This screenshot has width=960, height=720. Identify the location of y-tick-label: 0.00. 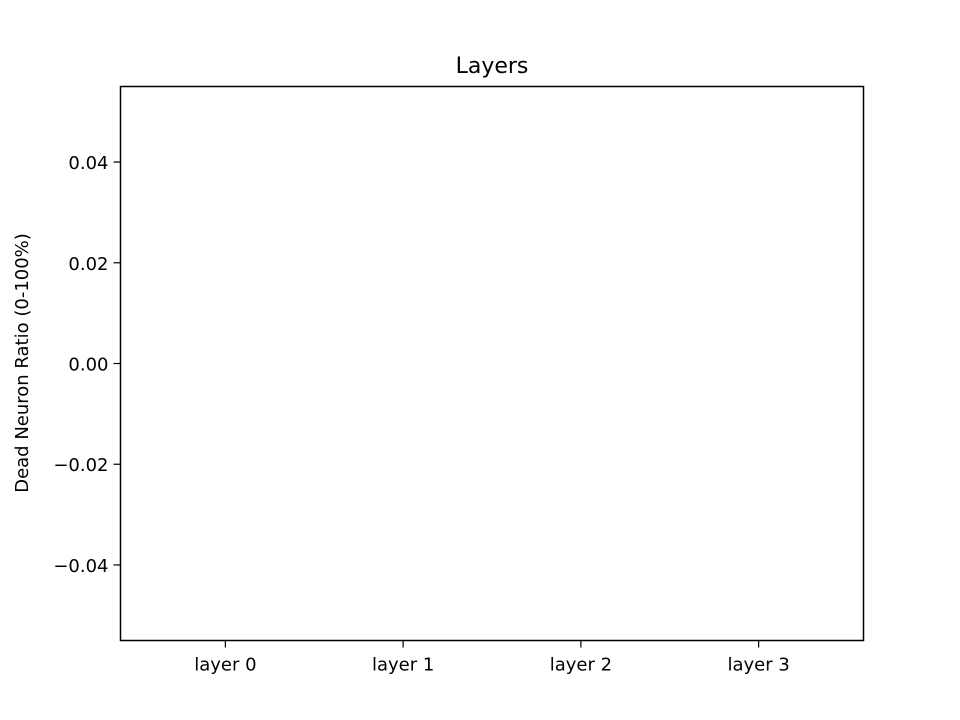
(88, 365).